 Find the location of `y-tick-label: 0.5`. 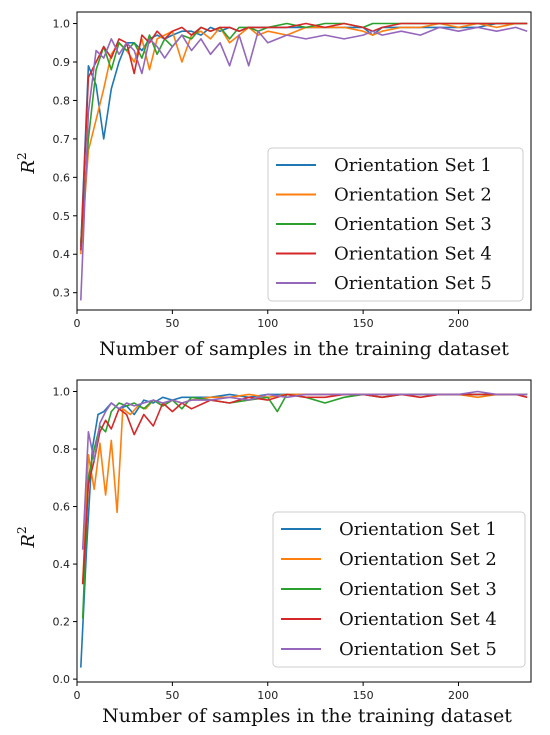

y-tick-label: 0.5 is located at coordinates (62, 216).